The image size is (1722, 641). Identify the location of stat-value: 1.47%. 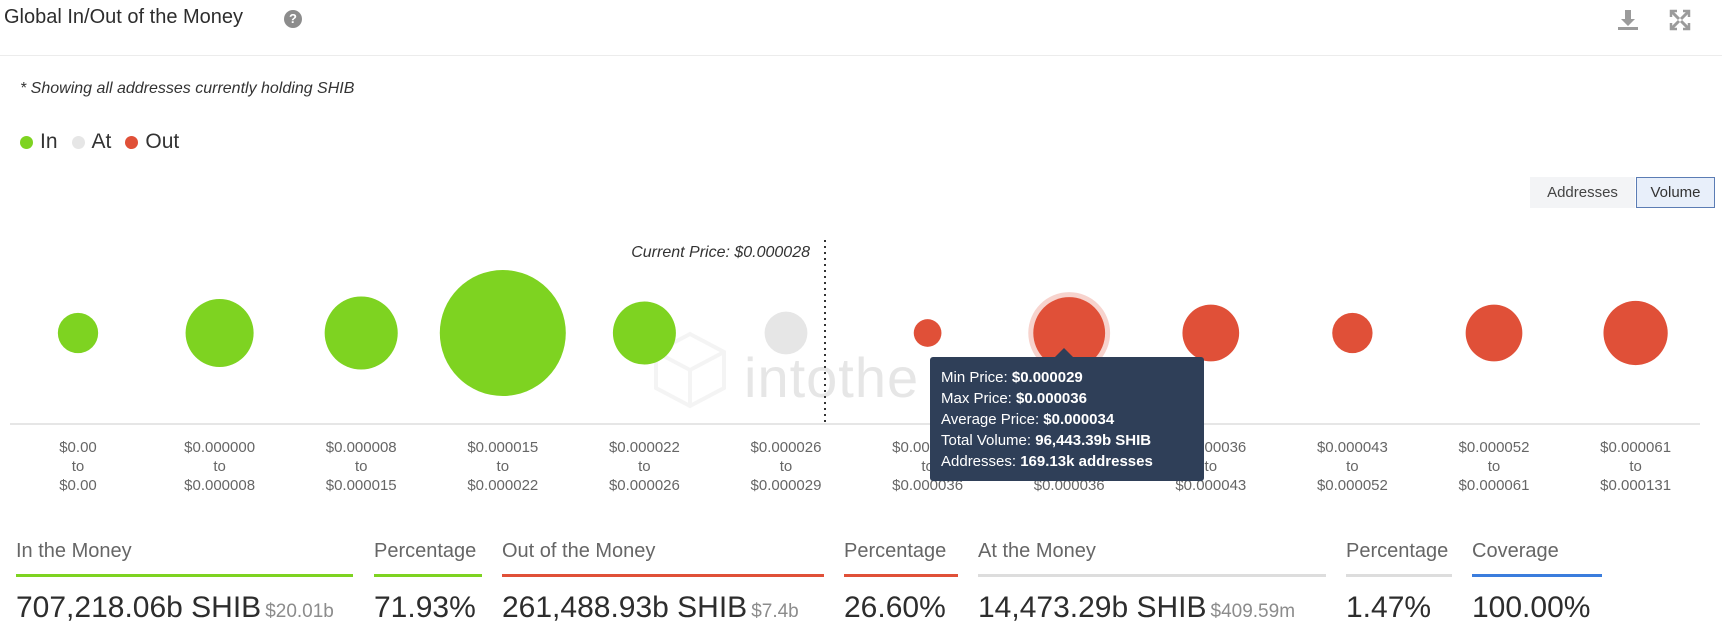
(1389, 607).